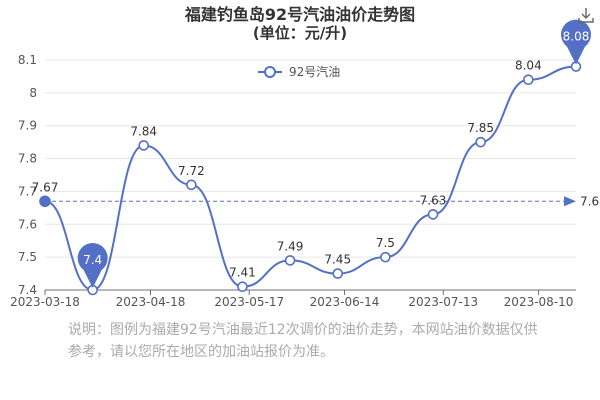  What do you see at coordinates (576, 37) in the screenshot?
I see `max-pin-label: 8.08` at bounding box center [576, 37].